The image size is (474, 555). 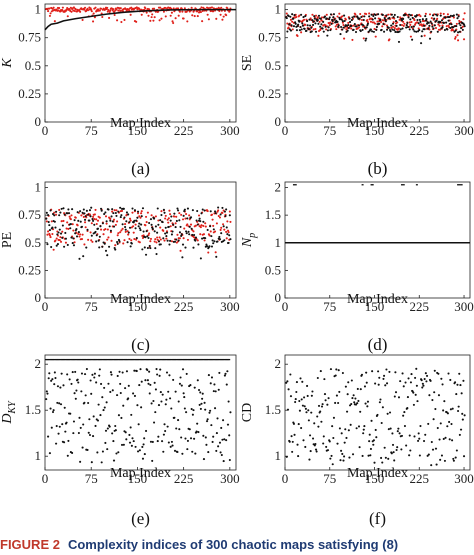 What do you see at coordinates (285, 130) in the screenshot?
I see `x-tick-label: 0` at bounding box center [285, 130].